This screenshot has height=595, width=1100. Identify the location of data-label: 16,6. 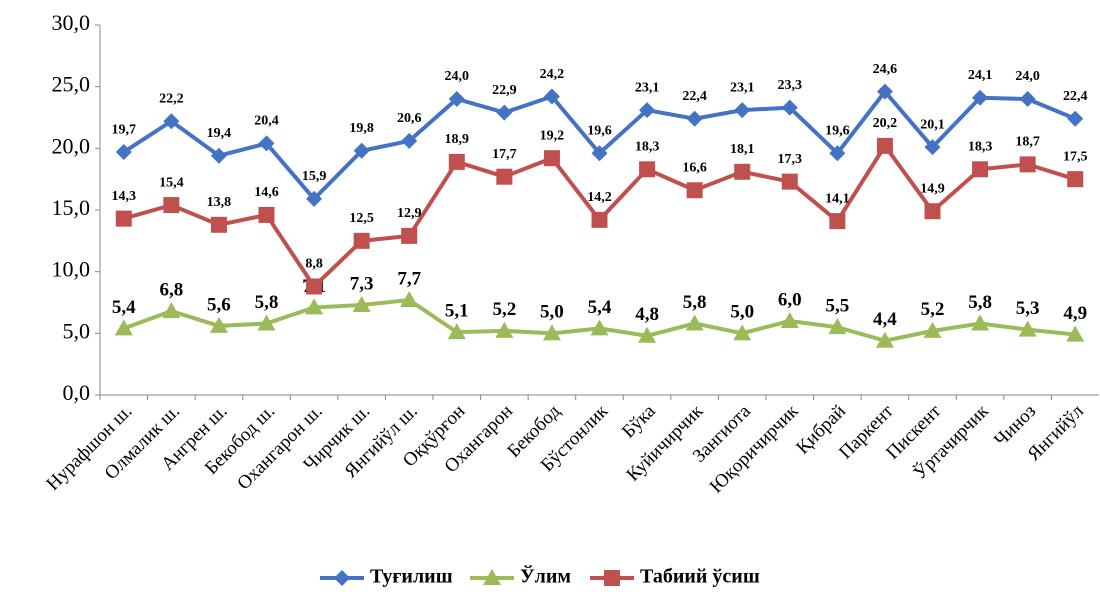
(694, 167).